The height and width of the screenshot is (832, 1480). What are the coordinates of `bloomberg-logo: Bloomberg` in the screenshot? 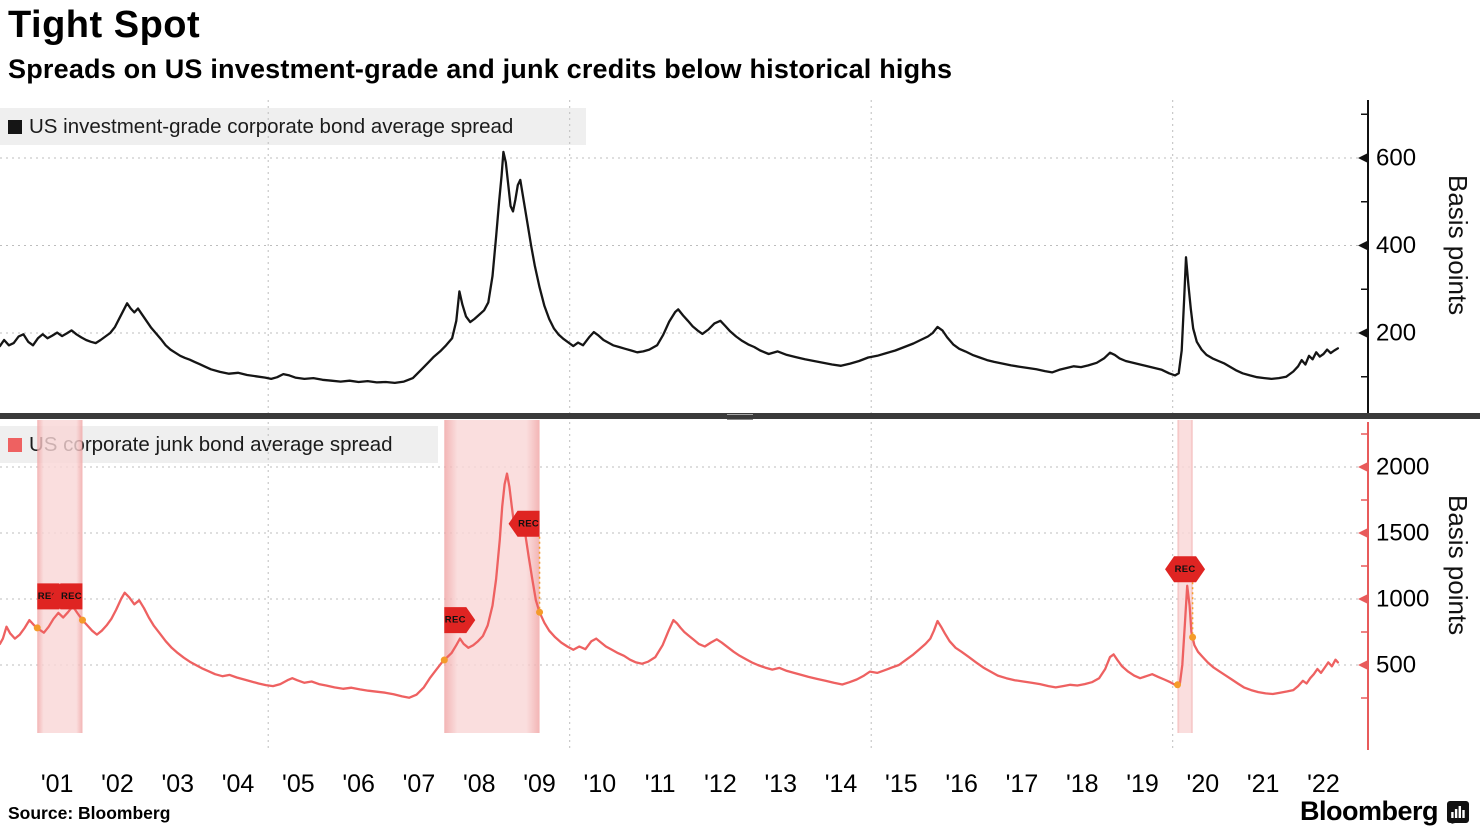 It's located at (1385, 811).